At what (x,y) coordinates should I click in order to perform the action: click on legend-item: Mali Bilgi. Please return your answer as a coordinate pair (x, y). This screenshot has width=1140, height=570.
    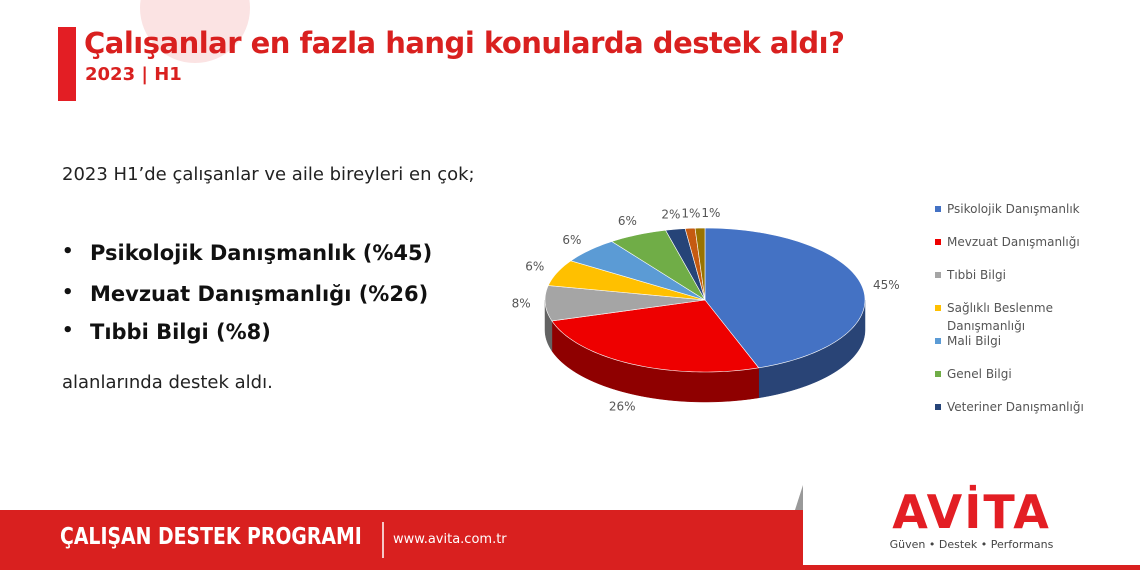
    Looking at the image, I should click on (1021, 341).